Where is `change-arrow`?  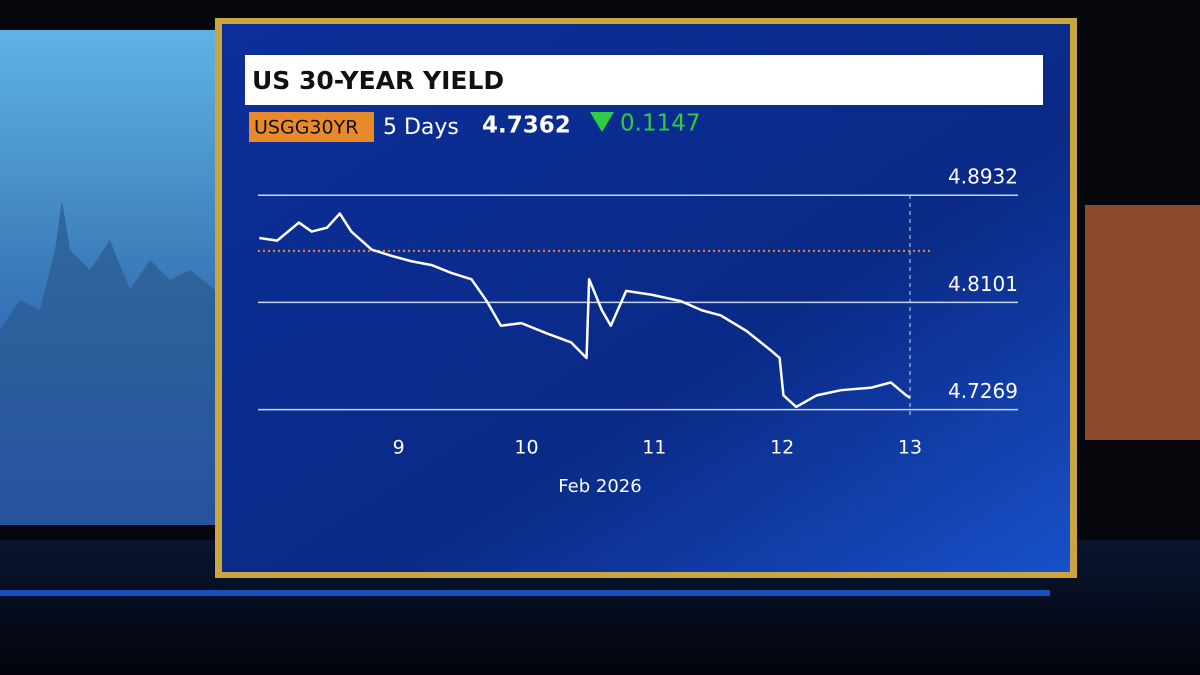 change-arrow is located at coordinates (602, 122).